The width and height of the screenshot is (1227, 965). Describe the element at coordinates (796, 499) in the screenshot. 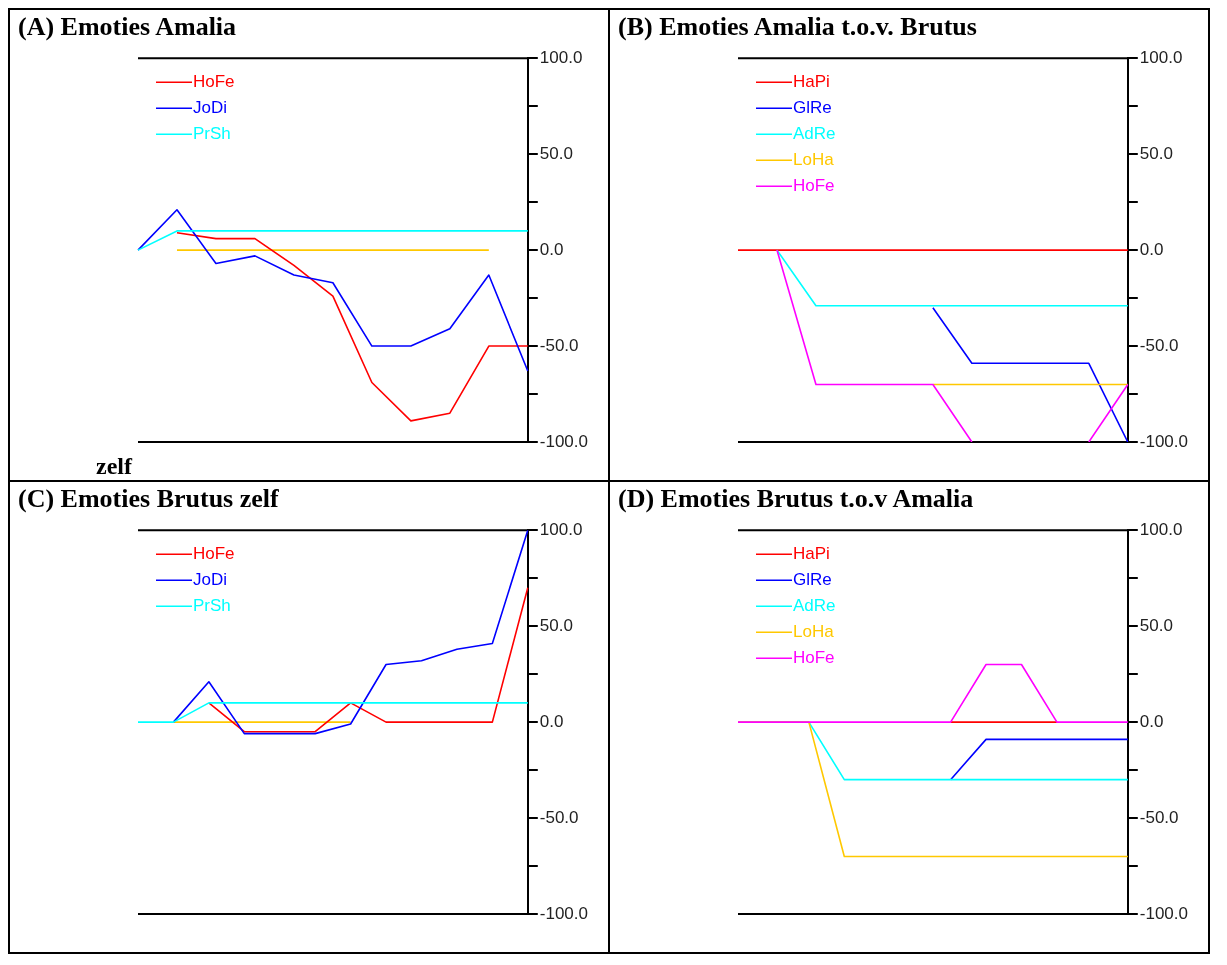

I see `chart-title: (D) Emoties Brutus t.o.v Amalia` at that location.